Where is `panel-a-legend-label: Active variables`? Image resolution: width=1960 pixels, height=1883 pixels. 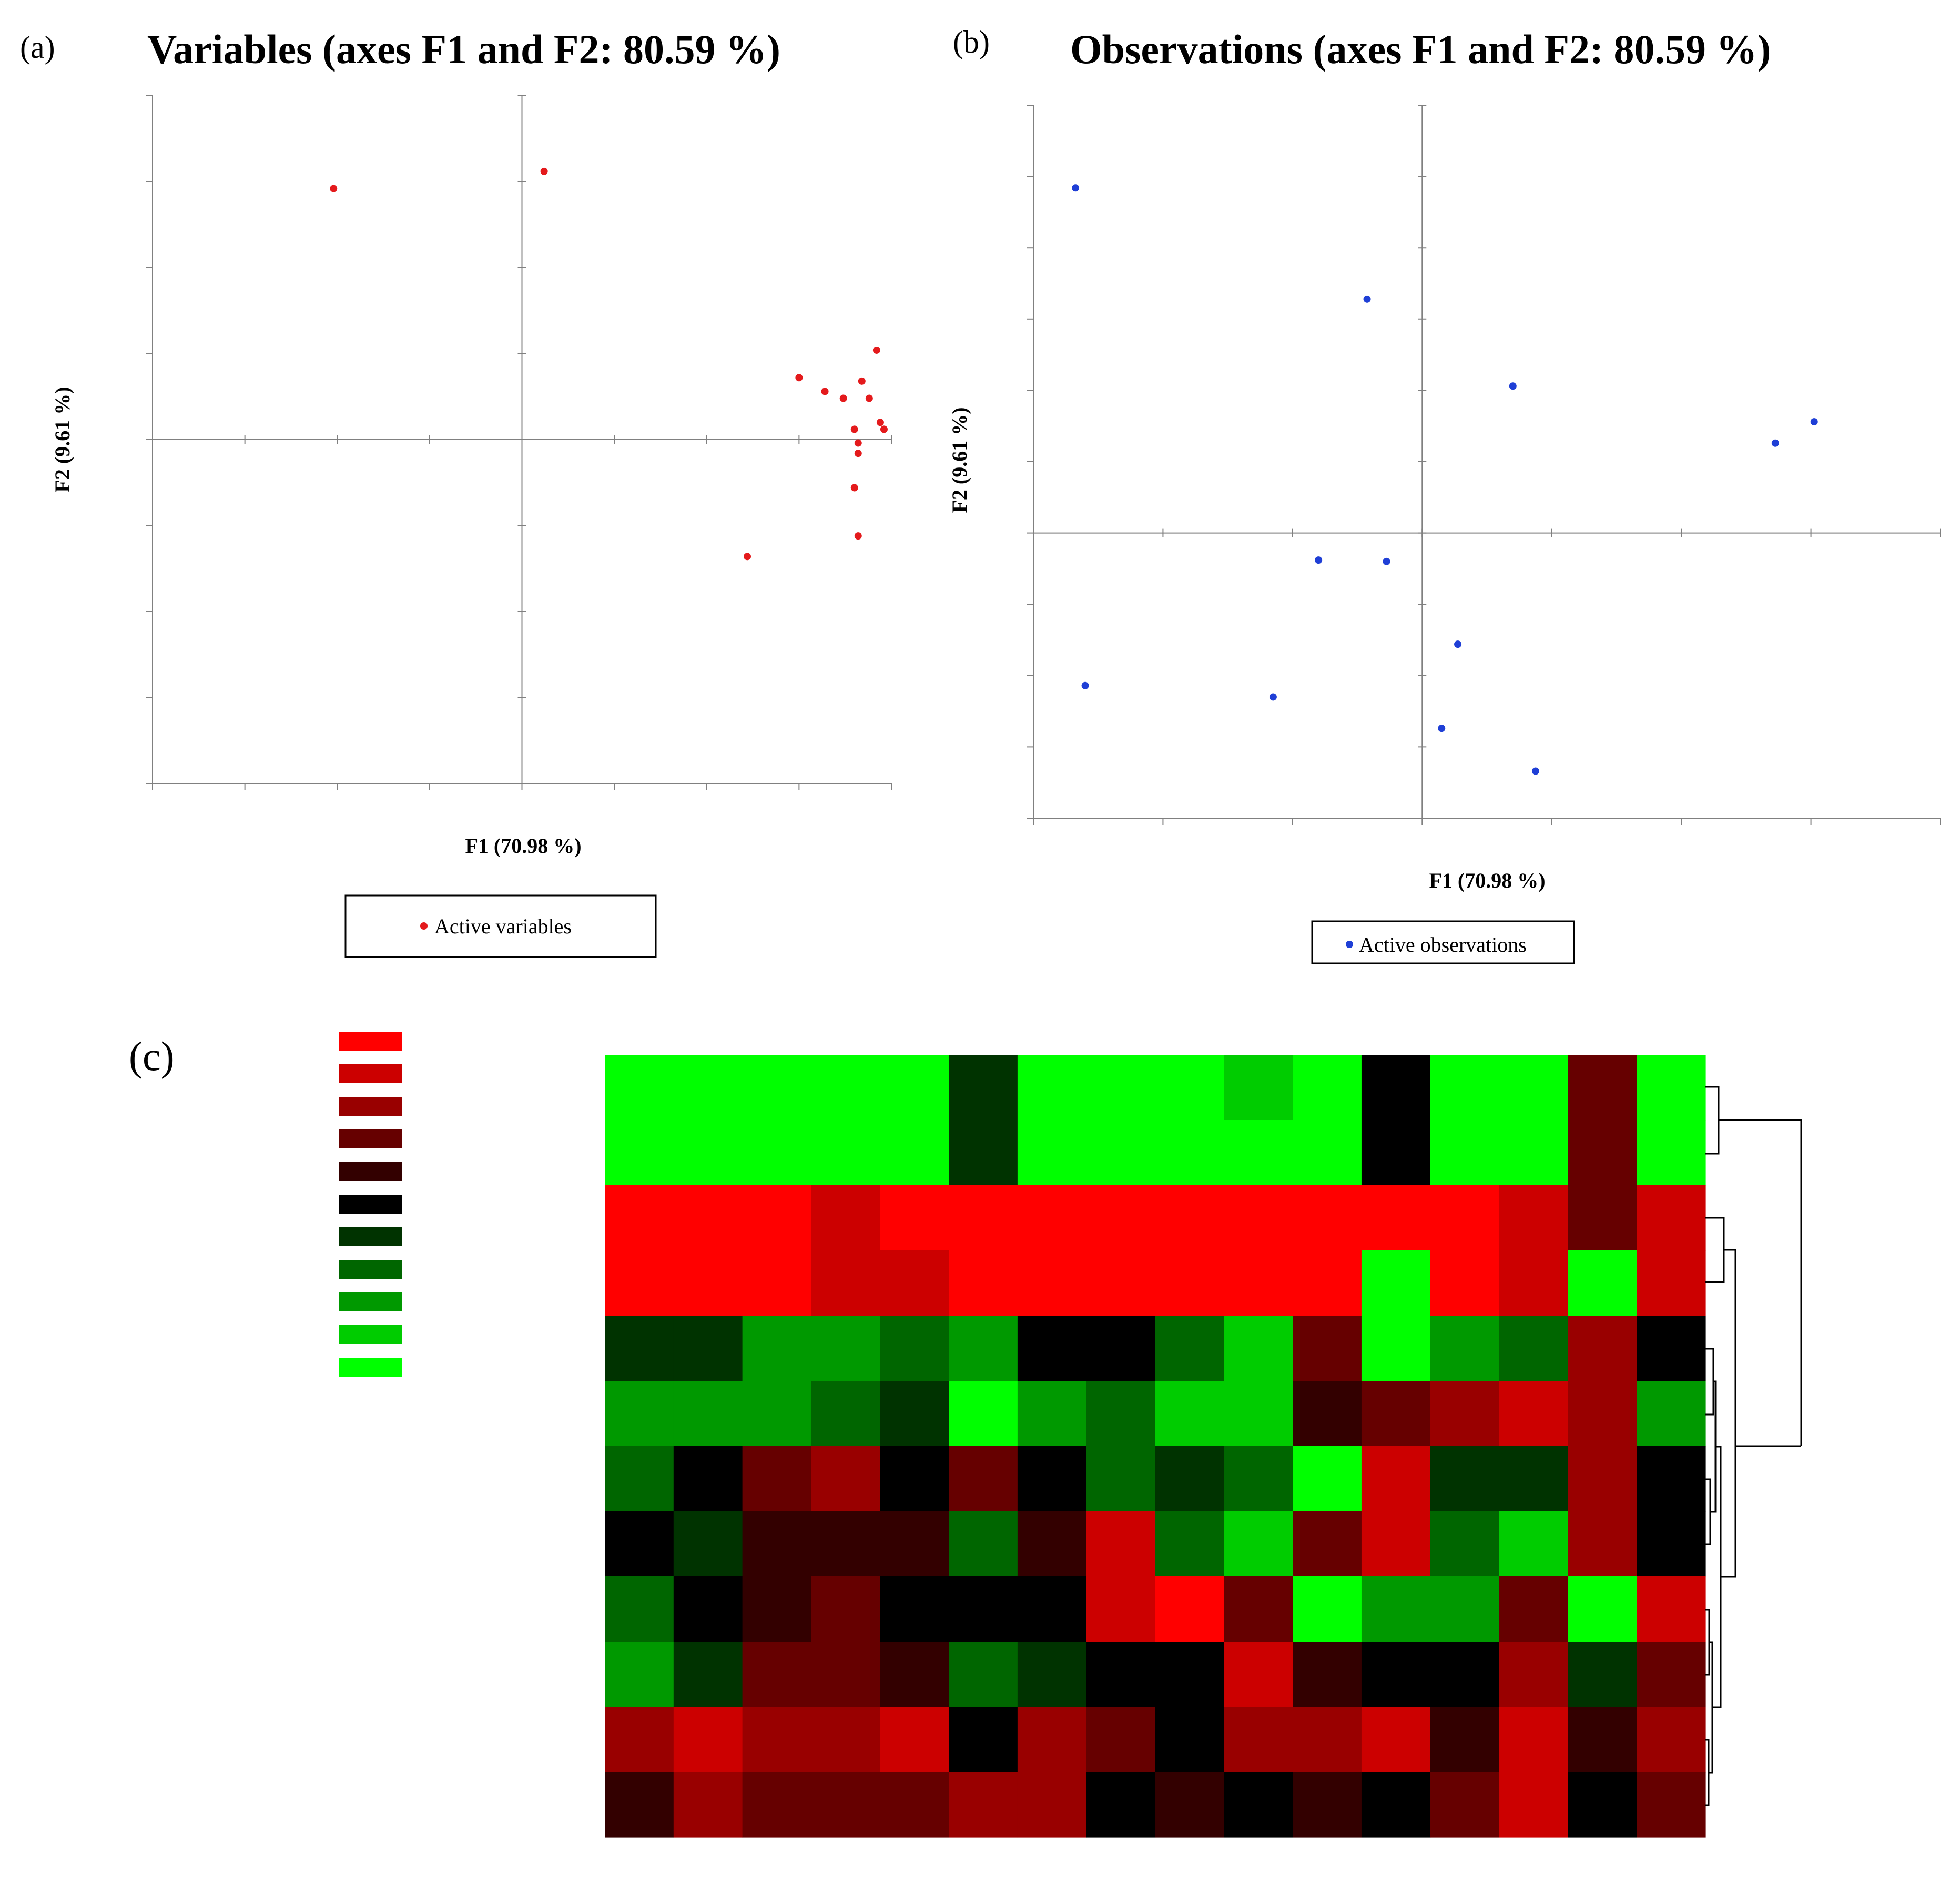 panel-a-legend-label: Active variables is located at coordinates (503, 926).